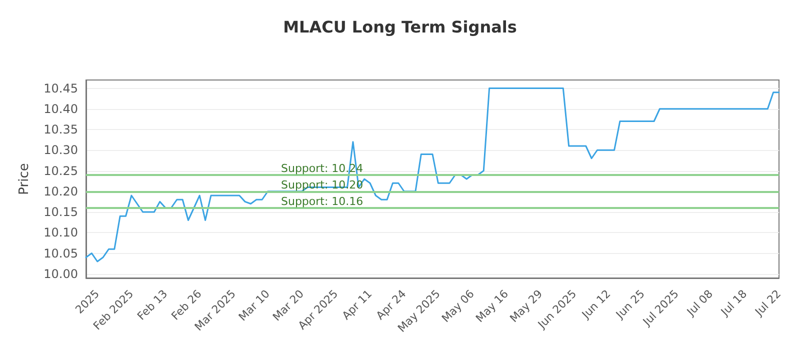  What do you see at coordinates (61, 191) in the screenshot?
I see `y-tick-label: 10.20` at bounding box center [61, 191].